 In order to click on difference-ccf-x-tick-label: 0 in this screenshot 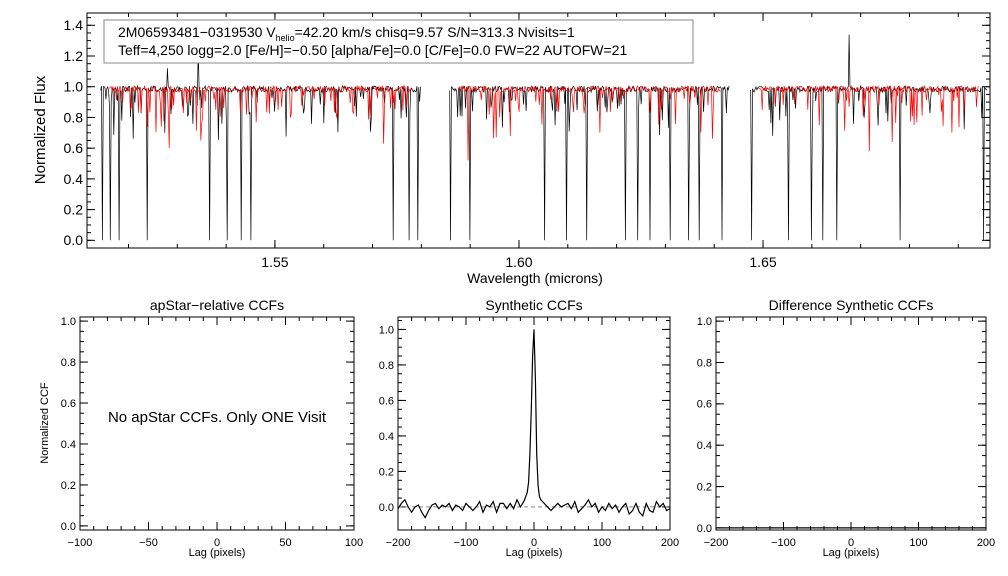, I will do `click(851, 543)`.